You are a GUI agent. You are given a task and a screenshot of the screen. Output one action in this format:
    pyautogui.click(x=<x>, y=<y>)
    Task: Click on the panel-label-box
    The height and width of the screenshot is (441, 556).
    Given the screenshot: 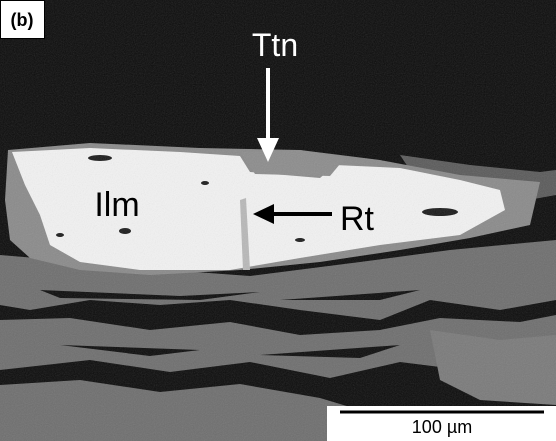 What is the action you would take?
    pyautogui.click(x=22, y=19)
    